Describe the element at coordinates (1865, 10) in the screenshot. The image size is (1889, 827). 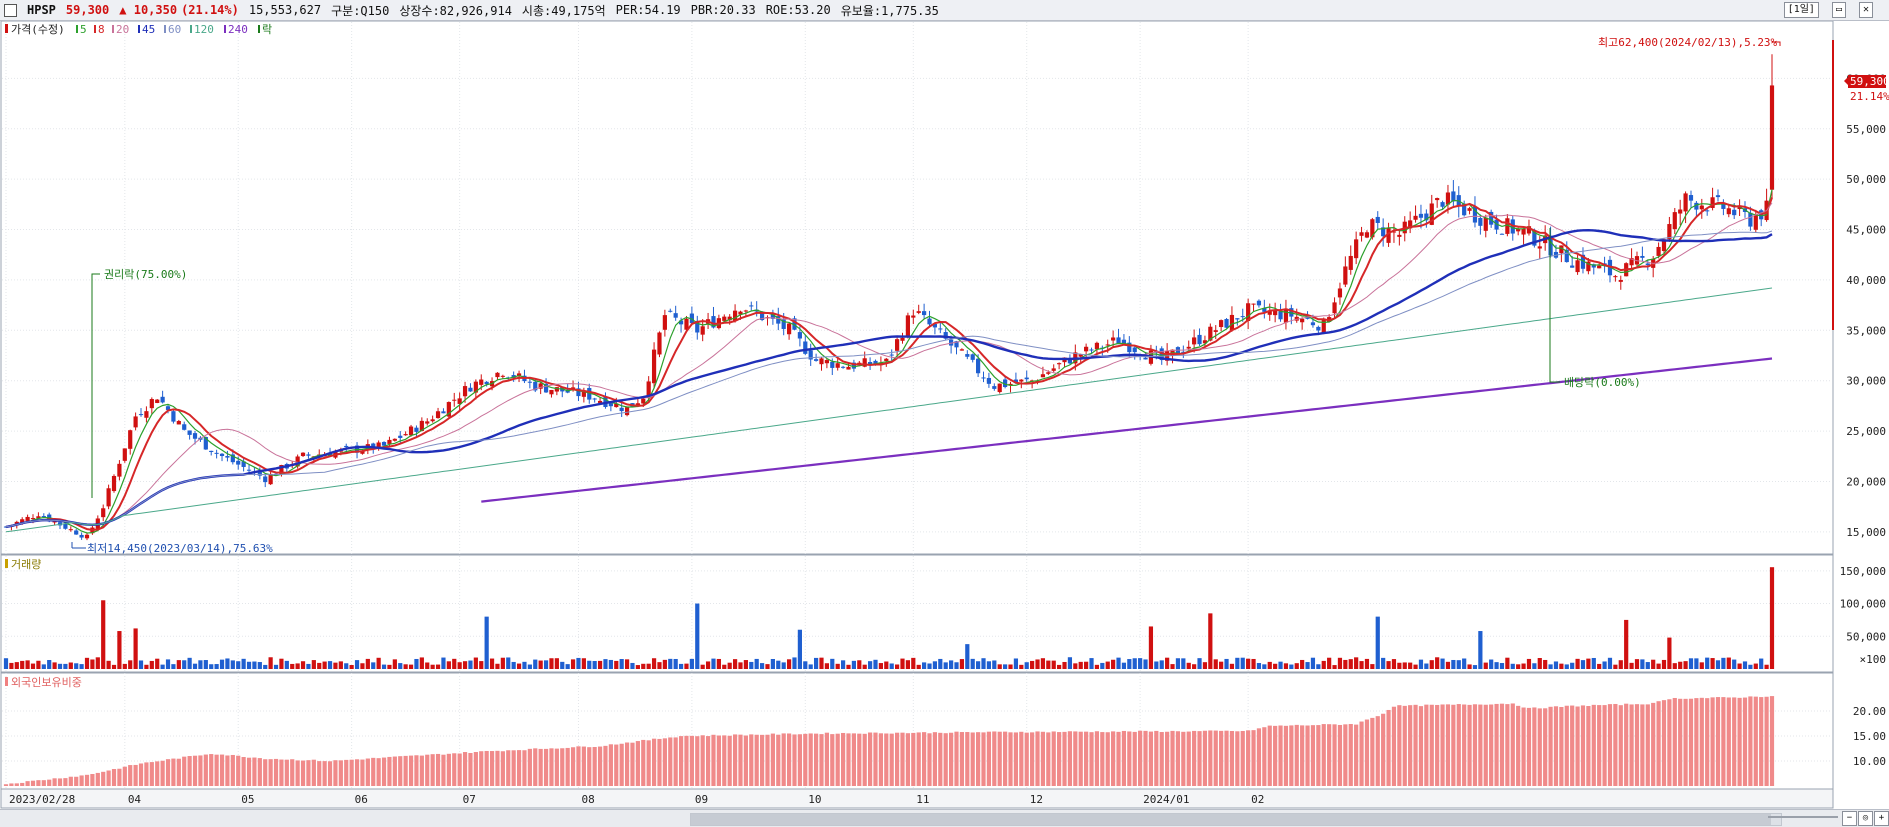
I see `close-icon: ✕` at that location.